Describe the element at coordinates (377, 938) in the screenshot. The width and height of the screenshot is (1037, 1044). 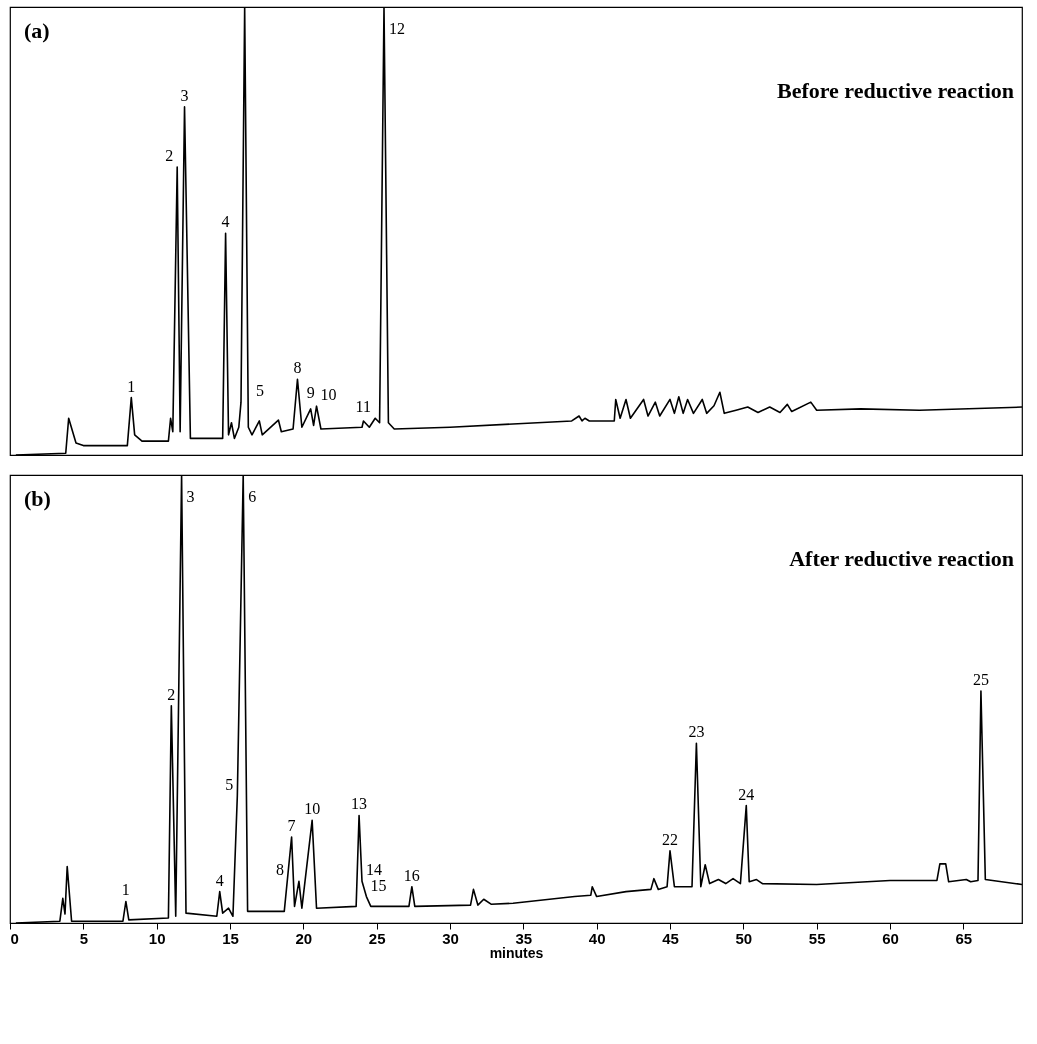
I see `x-tick-label: 25` at that location.